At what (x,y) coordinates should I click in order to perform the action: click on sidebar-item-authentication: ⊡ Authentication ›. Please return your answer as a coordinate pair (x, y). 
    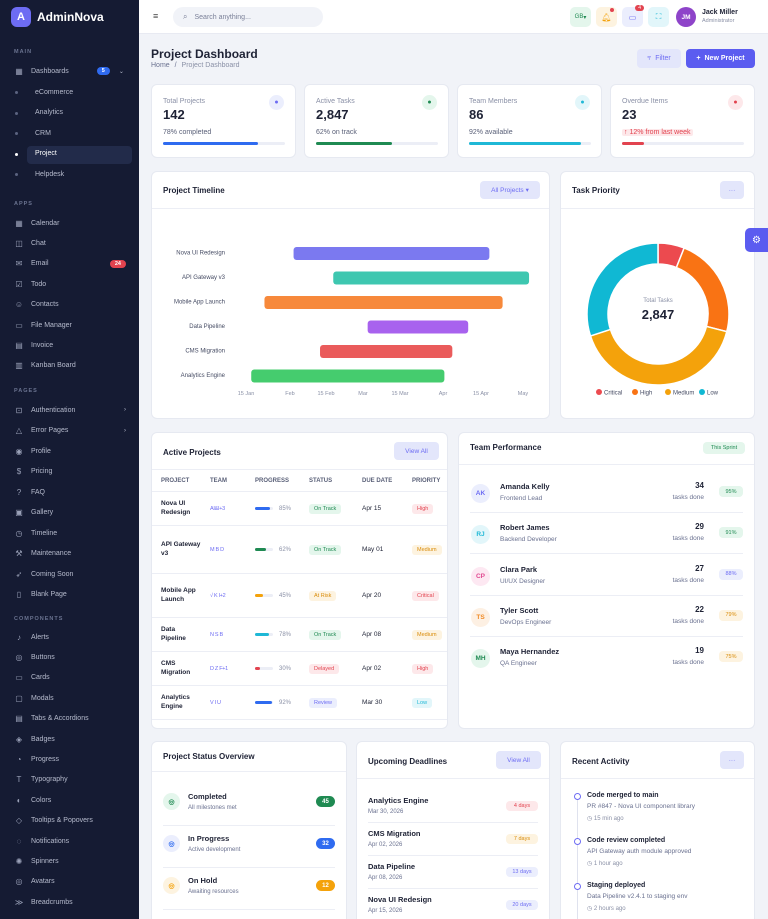
    Looking at the image, I should click on (70, 410).